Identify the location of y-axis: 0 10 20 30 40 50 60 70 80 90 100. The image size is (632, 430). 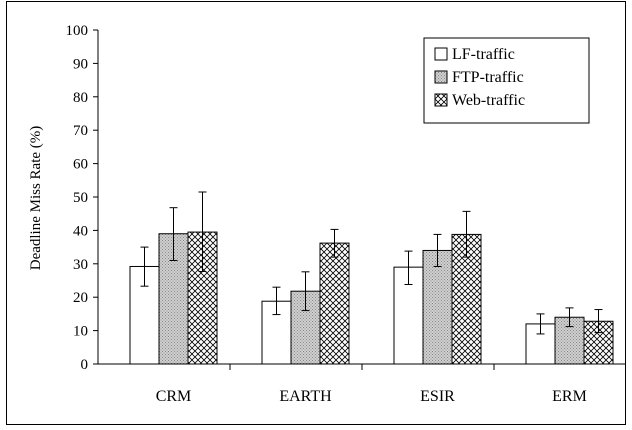
(82, 198).